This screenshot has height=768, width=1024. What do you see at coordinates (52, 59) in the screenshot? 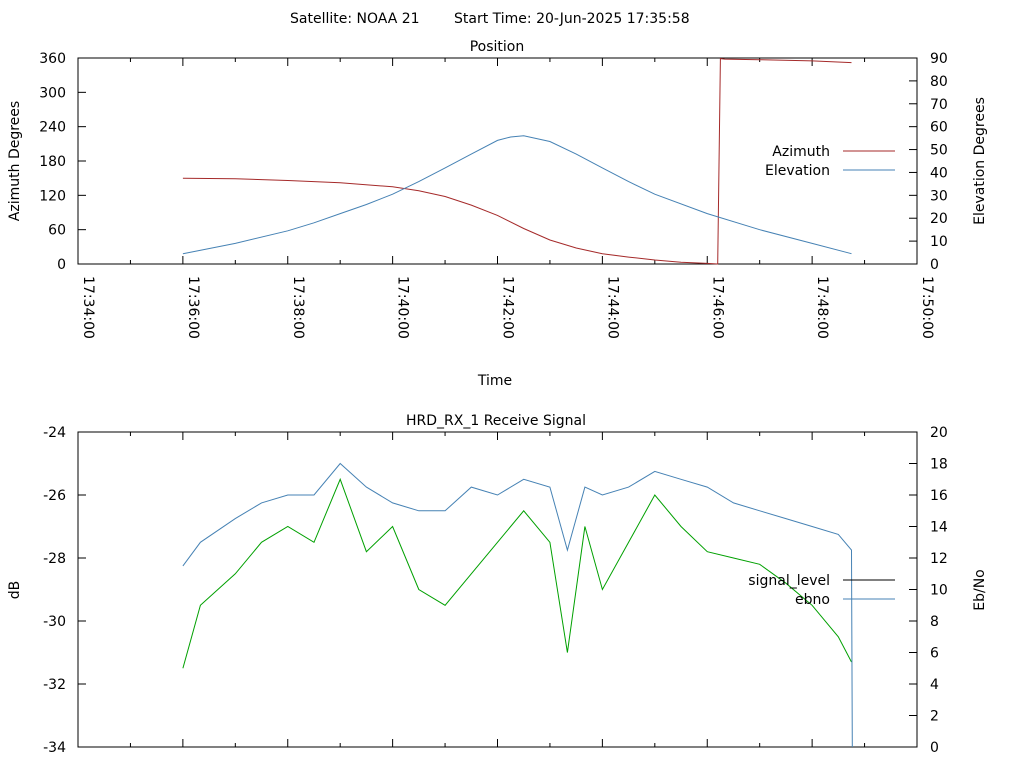
I see `y-tick-label: 360` at bounding box center [52, 59].